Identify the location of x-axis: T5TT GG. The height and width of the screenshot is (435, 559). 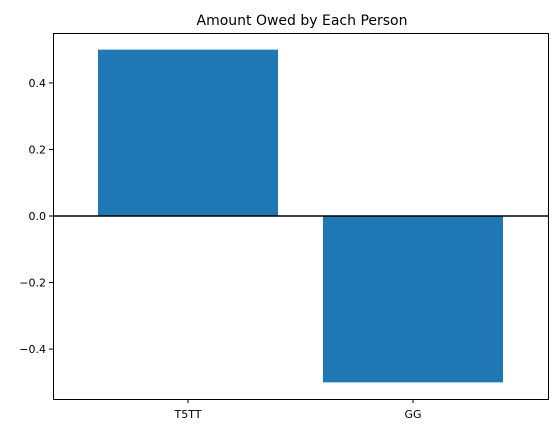
(298, 410).